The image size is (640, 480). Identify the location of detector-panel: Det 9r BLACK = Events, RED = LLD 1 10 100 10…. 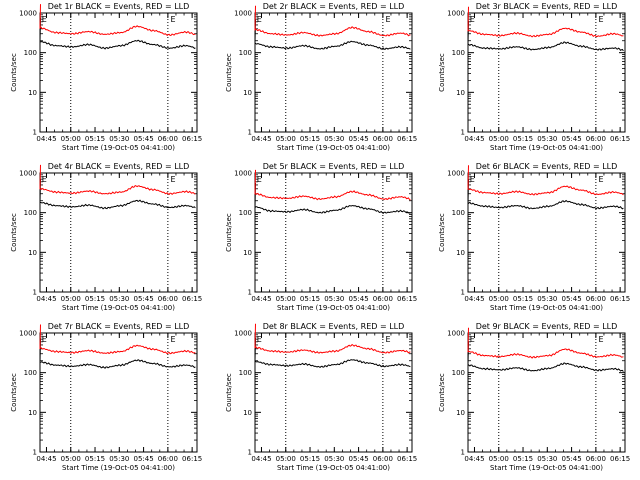
(534, 397).